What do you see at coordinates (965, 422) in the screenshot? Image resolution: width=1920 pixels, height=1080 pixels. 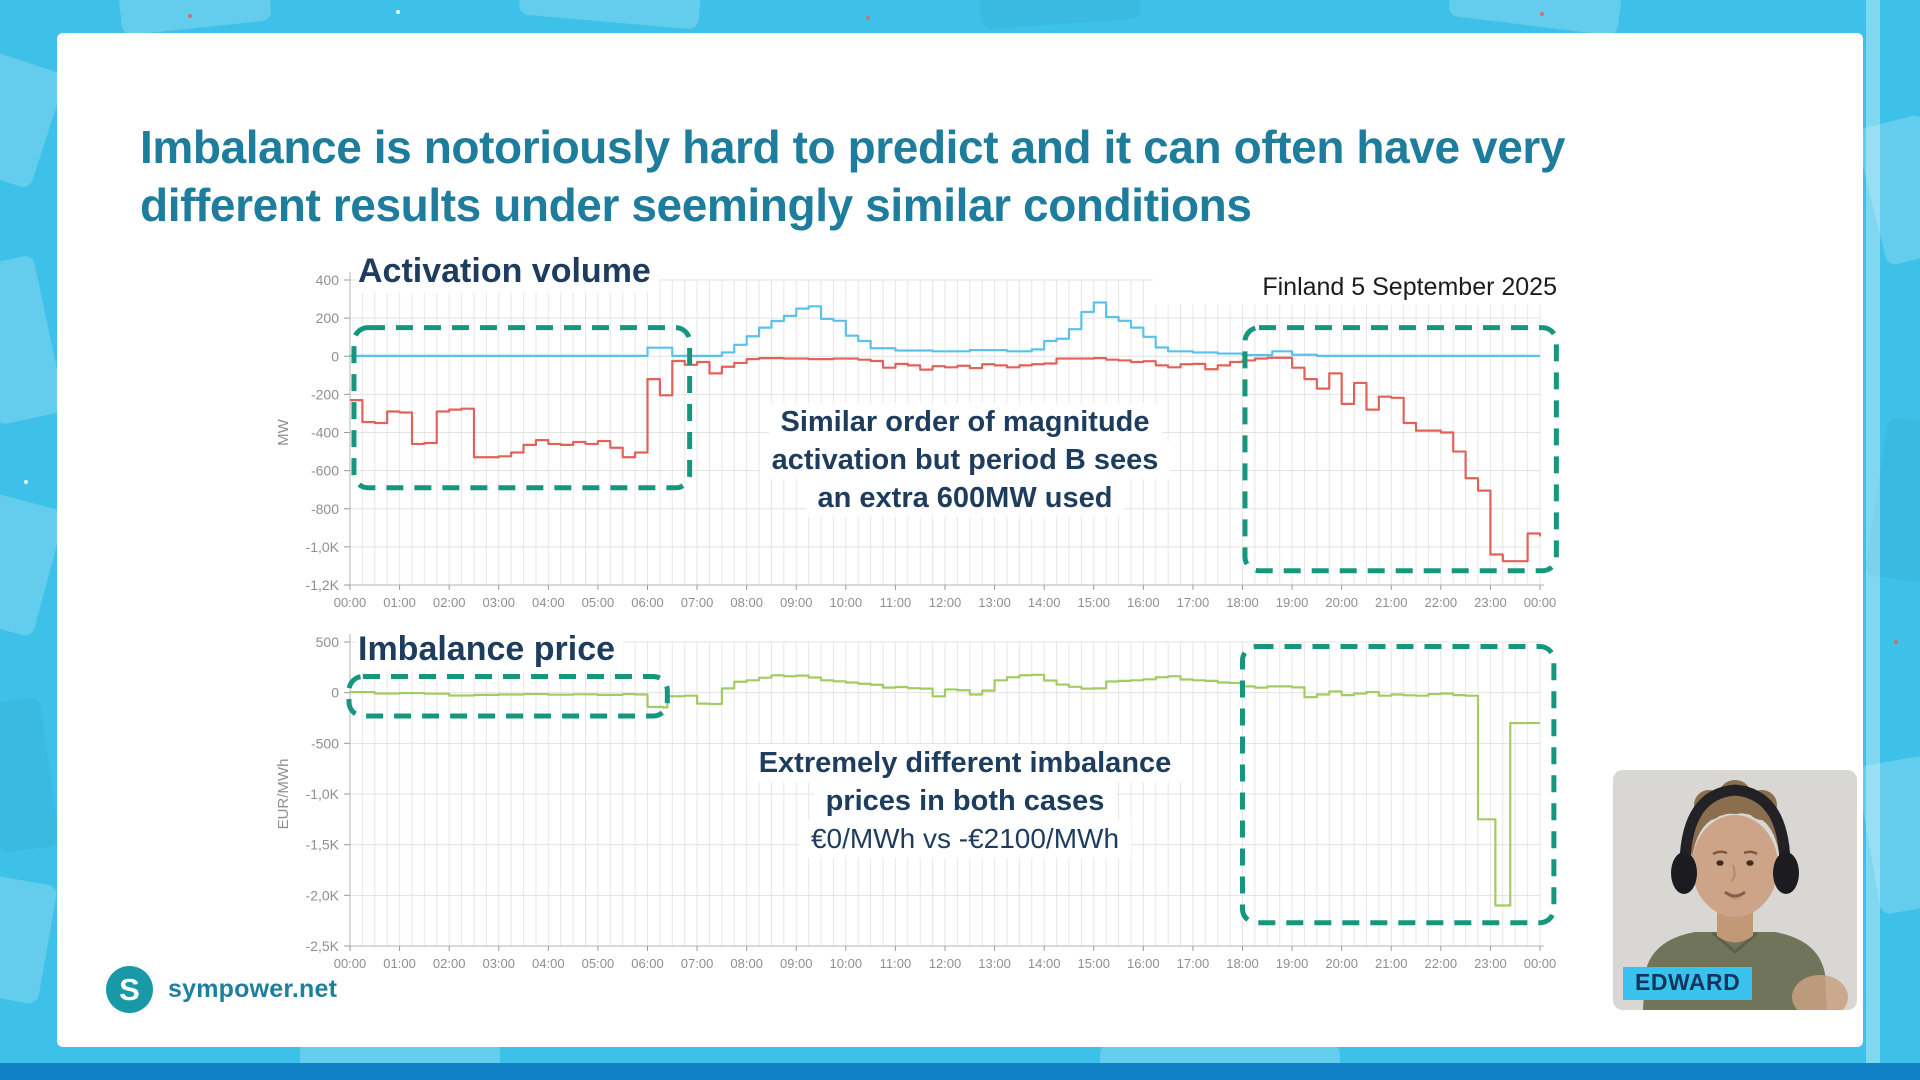 I see `annotation-line: Similar order of magnitude` at bounding box center [965, 422].